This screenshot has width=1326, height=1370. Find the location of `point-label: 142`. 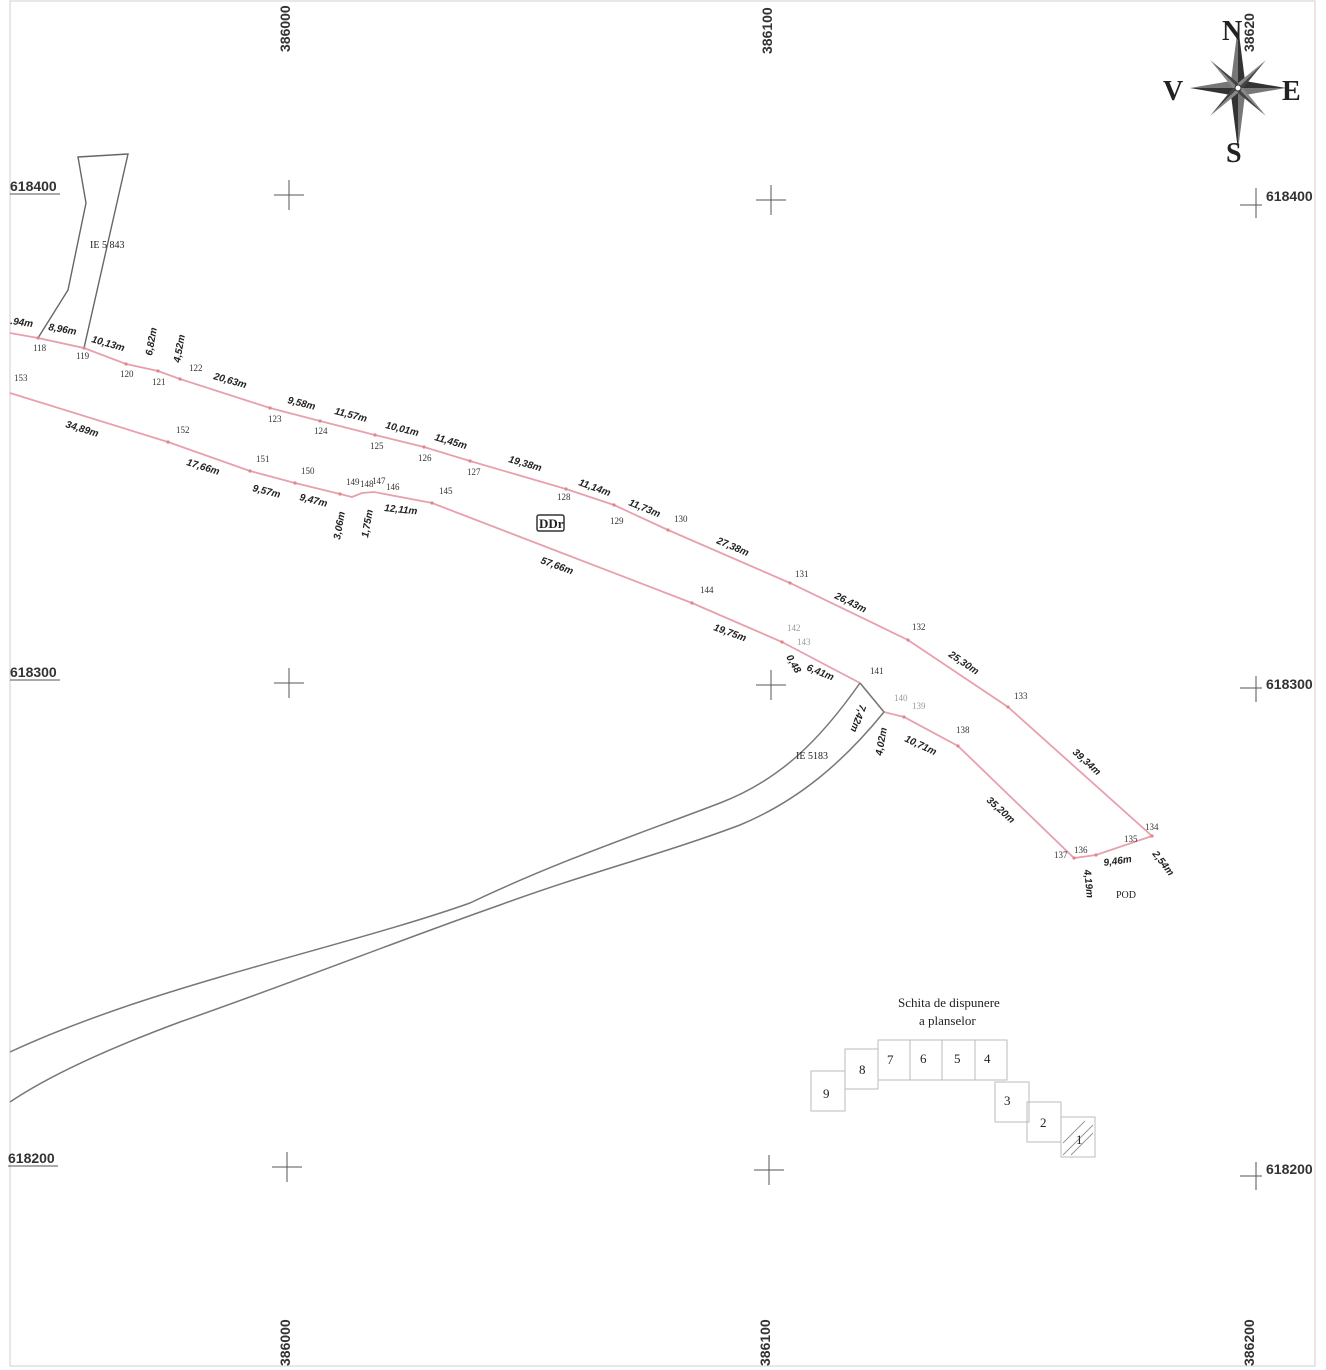

point-label: 142 is located at coordinates (794, 628).